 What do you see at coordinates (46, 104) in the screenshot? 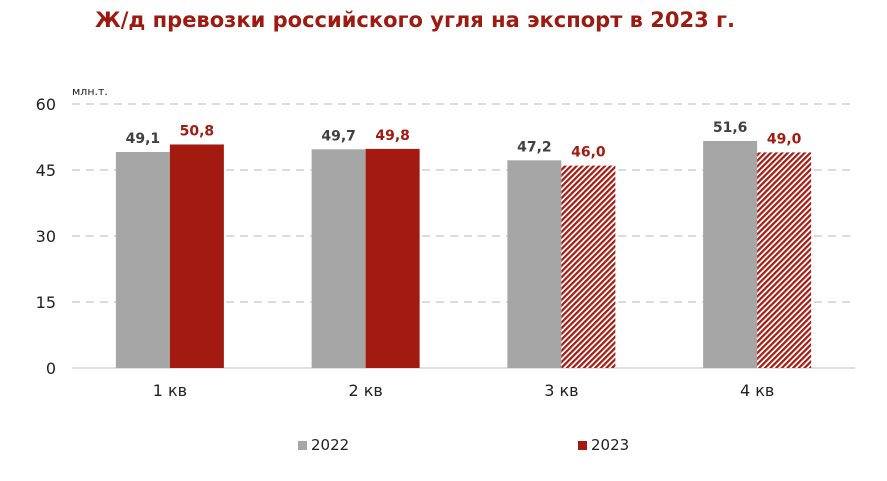
I see `y-tick-label: 60` at bounding box center [46, 104].